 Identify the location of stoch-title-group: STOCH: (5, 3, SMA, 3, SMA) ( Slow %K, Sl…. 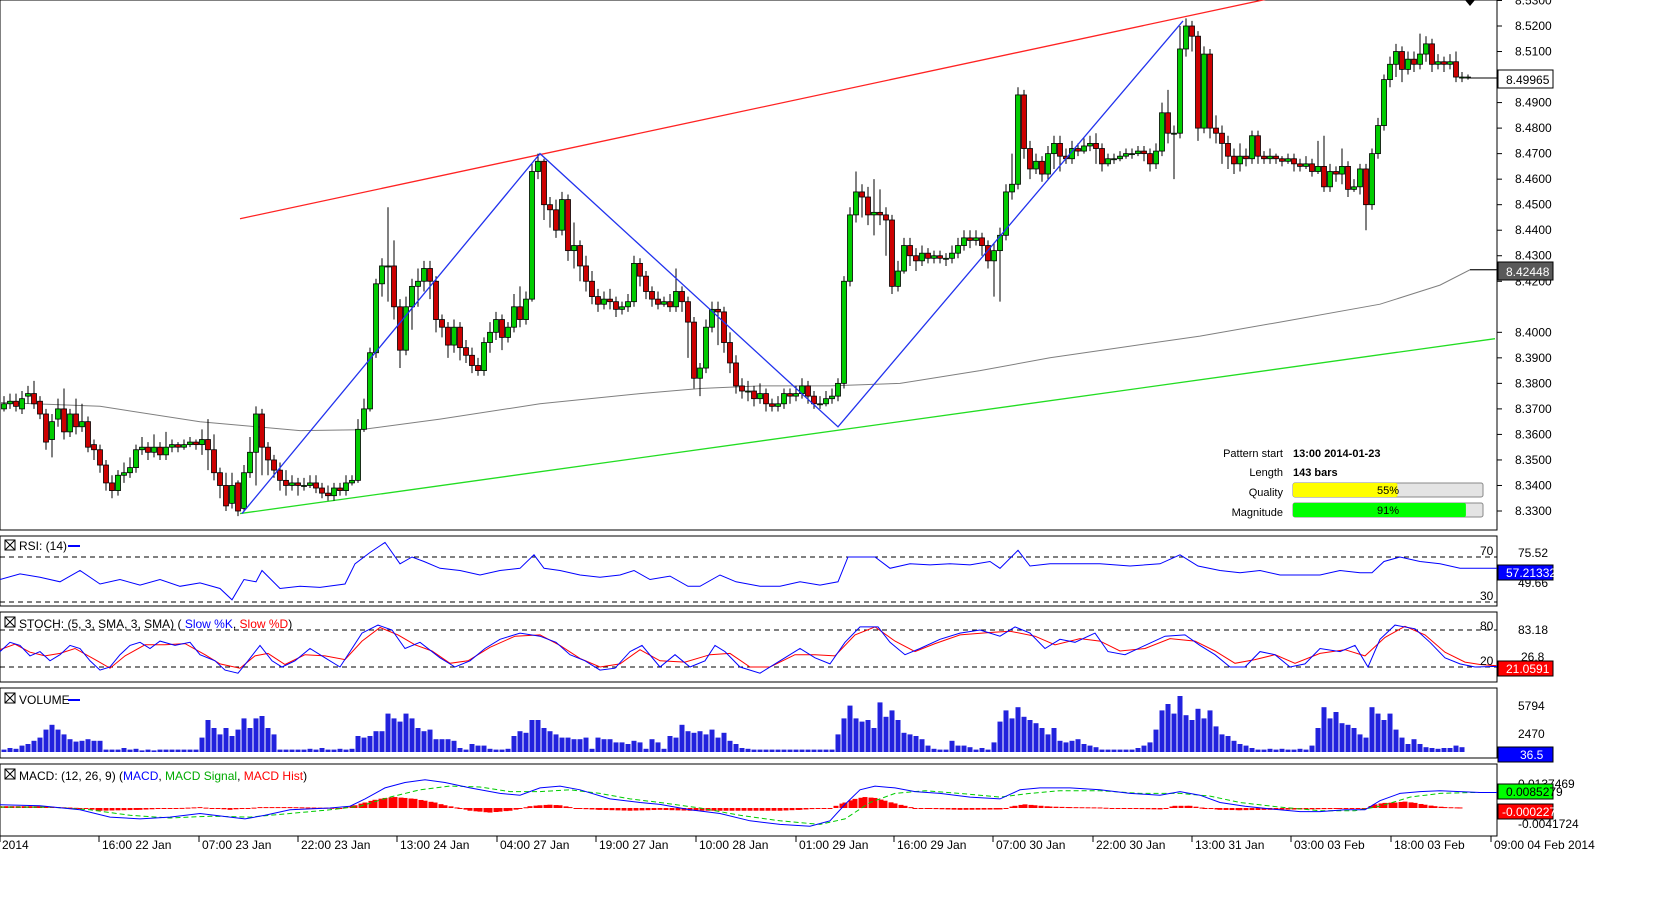
(148, 623).